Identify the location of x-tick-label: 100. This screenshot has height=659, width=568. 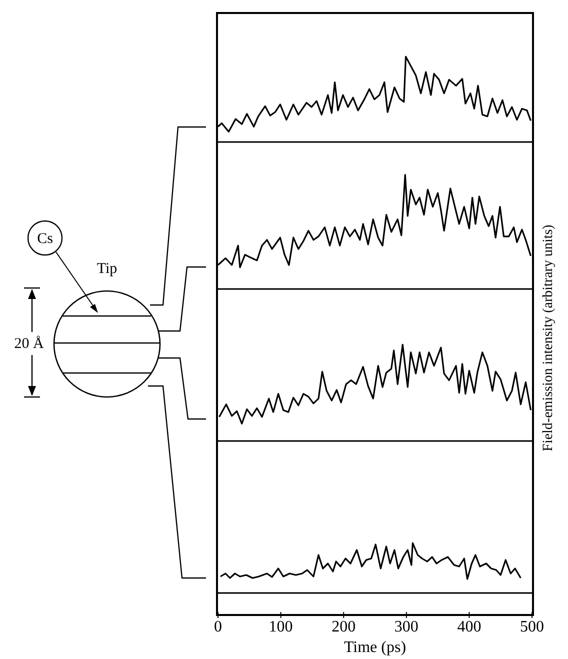
(280, 627).